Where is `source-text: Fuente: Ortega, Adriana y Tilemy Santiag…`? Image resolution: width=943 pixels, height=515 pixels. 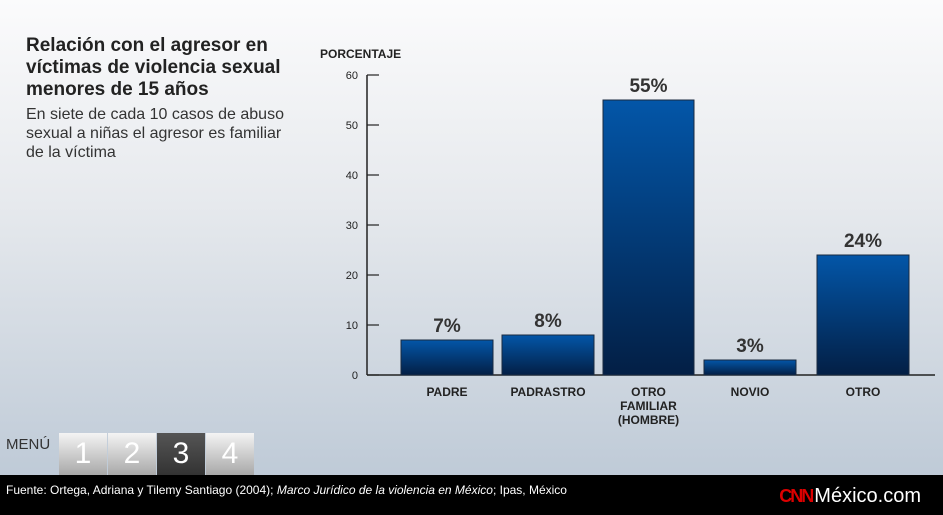 source-text: Fuente: Ortega, Adriana y Tilemy Santiag… is located at coordinates (286, 490).